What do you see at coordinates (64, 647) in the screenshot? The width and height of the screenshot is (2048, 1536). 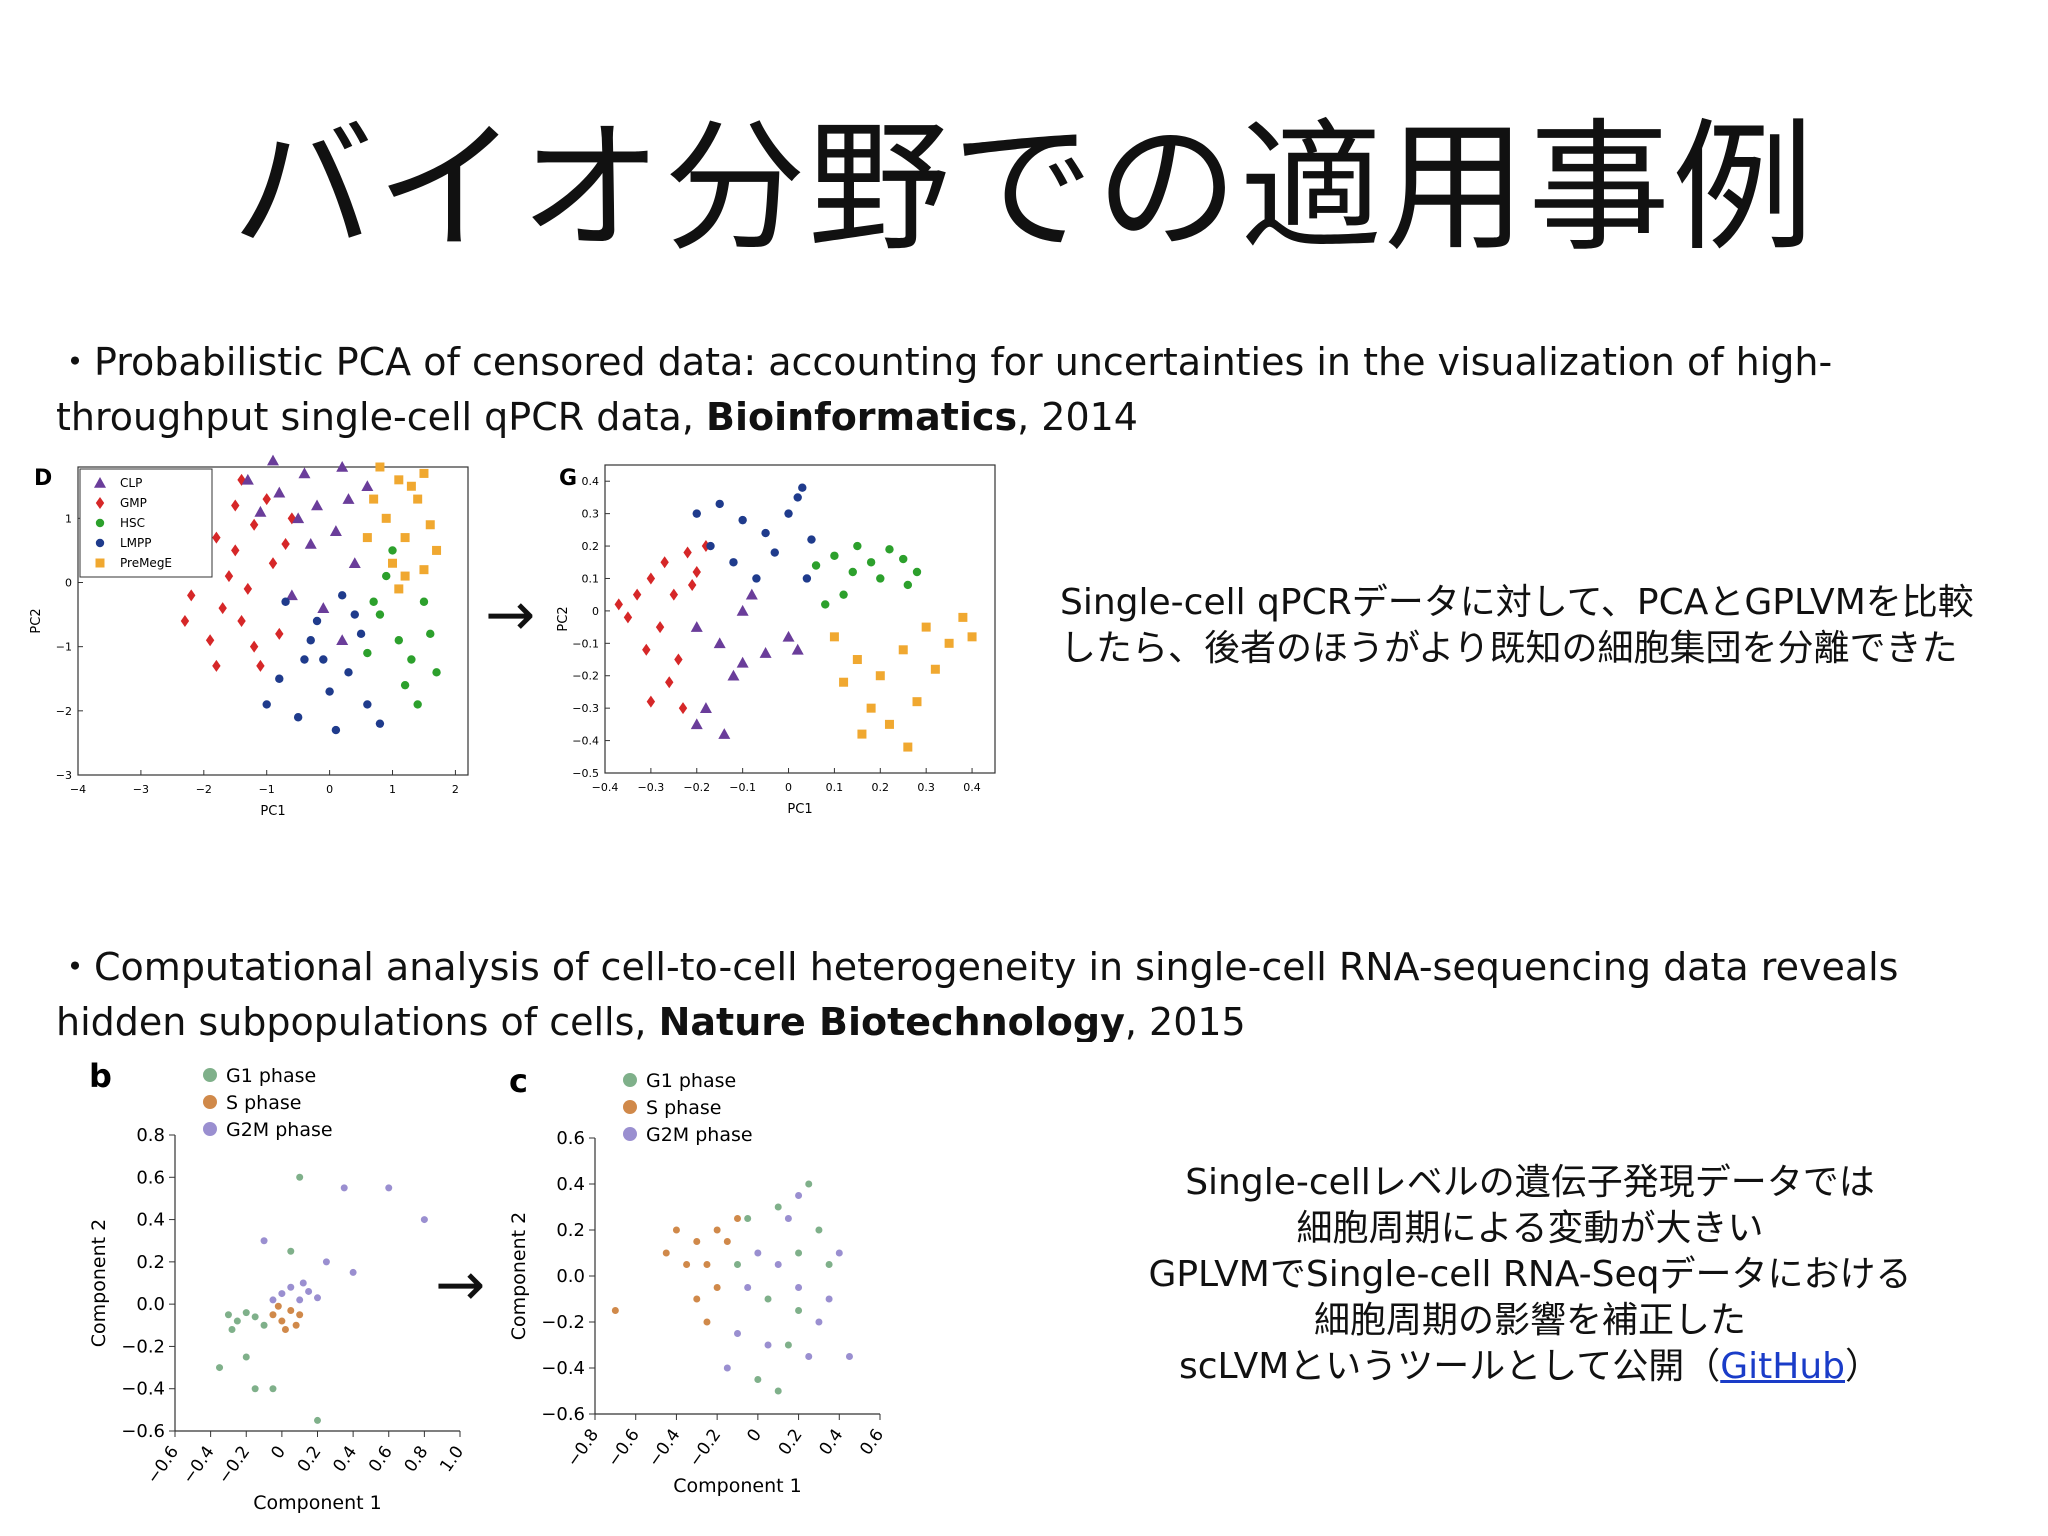 I see `y-tick-label: −1` at bounding box center [64, 647].